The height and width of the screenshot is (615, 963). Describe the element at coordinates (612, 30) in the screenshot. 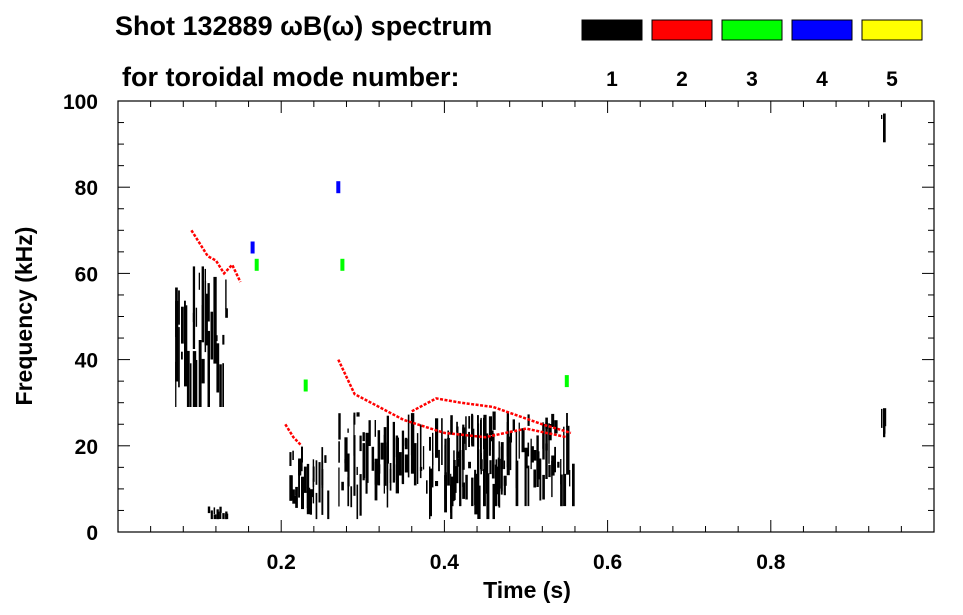

I see `legend-swatch-n1` at that location.